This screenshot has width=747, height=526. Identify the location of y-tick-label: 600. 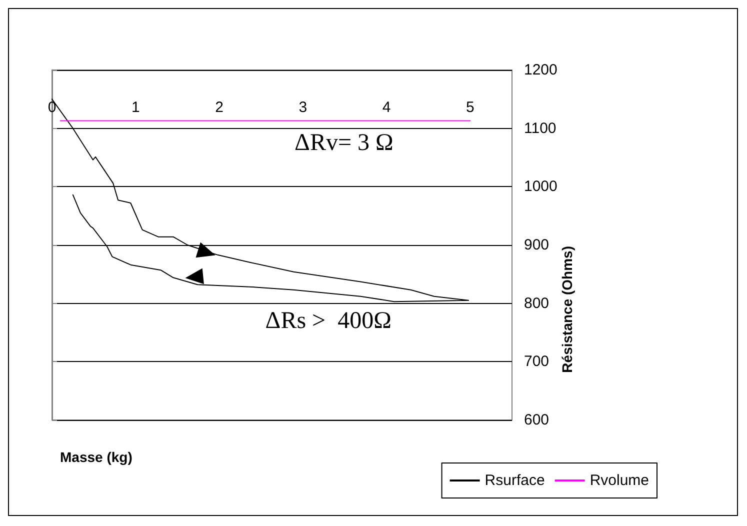
(537, 420).